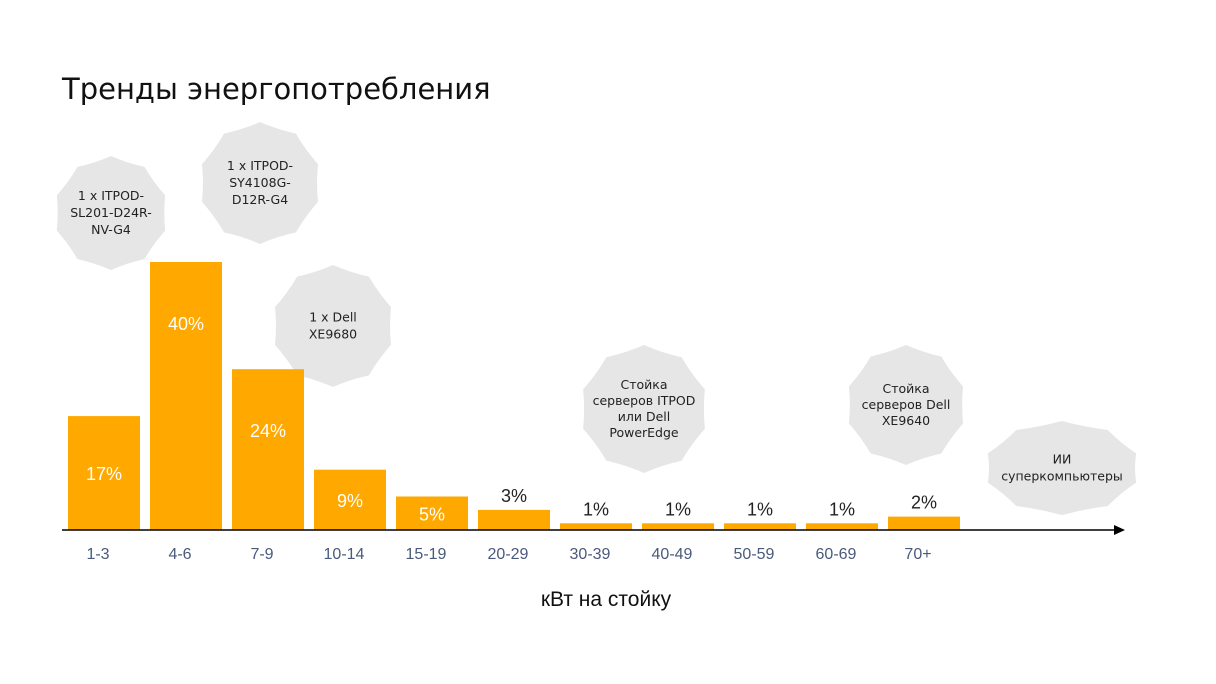 The height and width of the screenshot is (684, 1216). Describe the element at coordinates (276, 89) in the screenshot. I see `chart-title: Тренды энергопотребления` at that location.